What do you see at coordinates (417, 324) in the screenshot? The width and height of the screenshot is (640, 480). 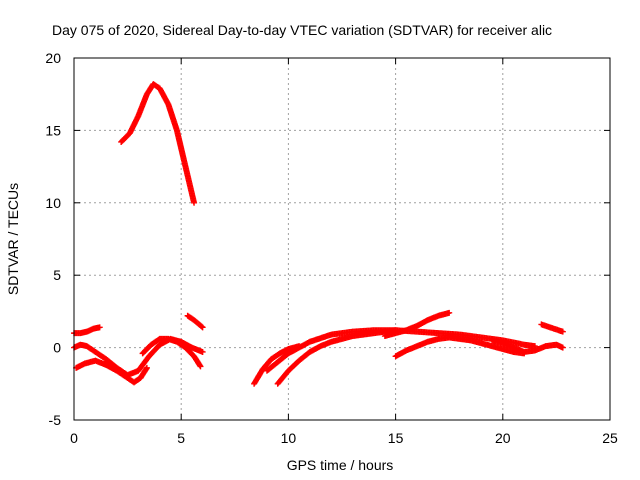 I see `series-arc-j` at bounding box center [417, 324].